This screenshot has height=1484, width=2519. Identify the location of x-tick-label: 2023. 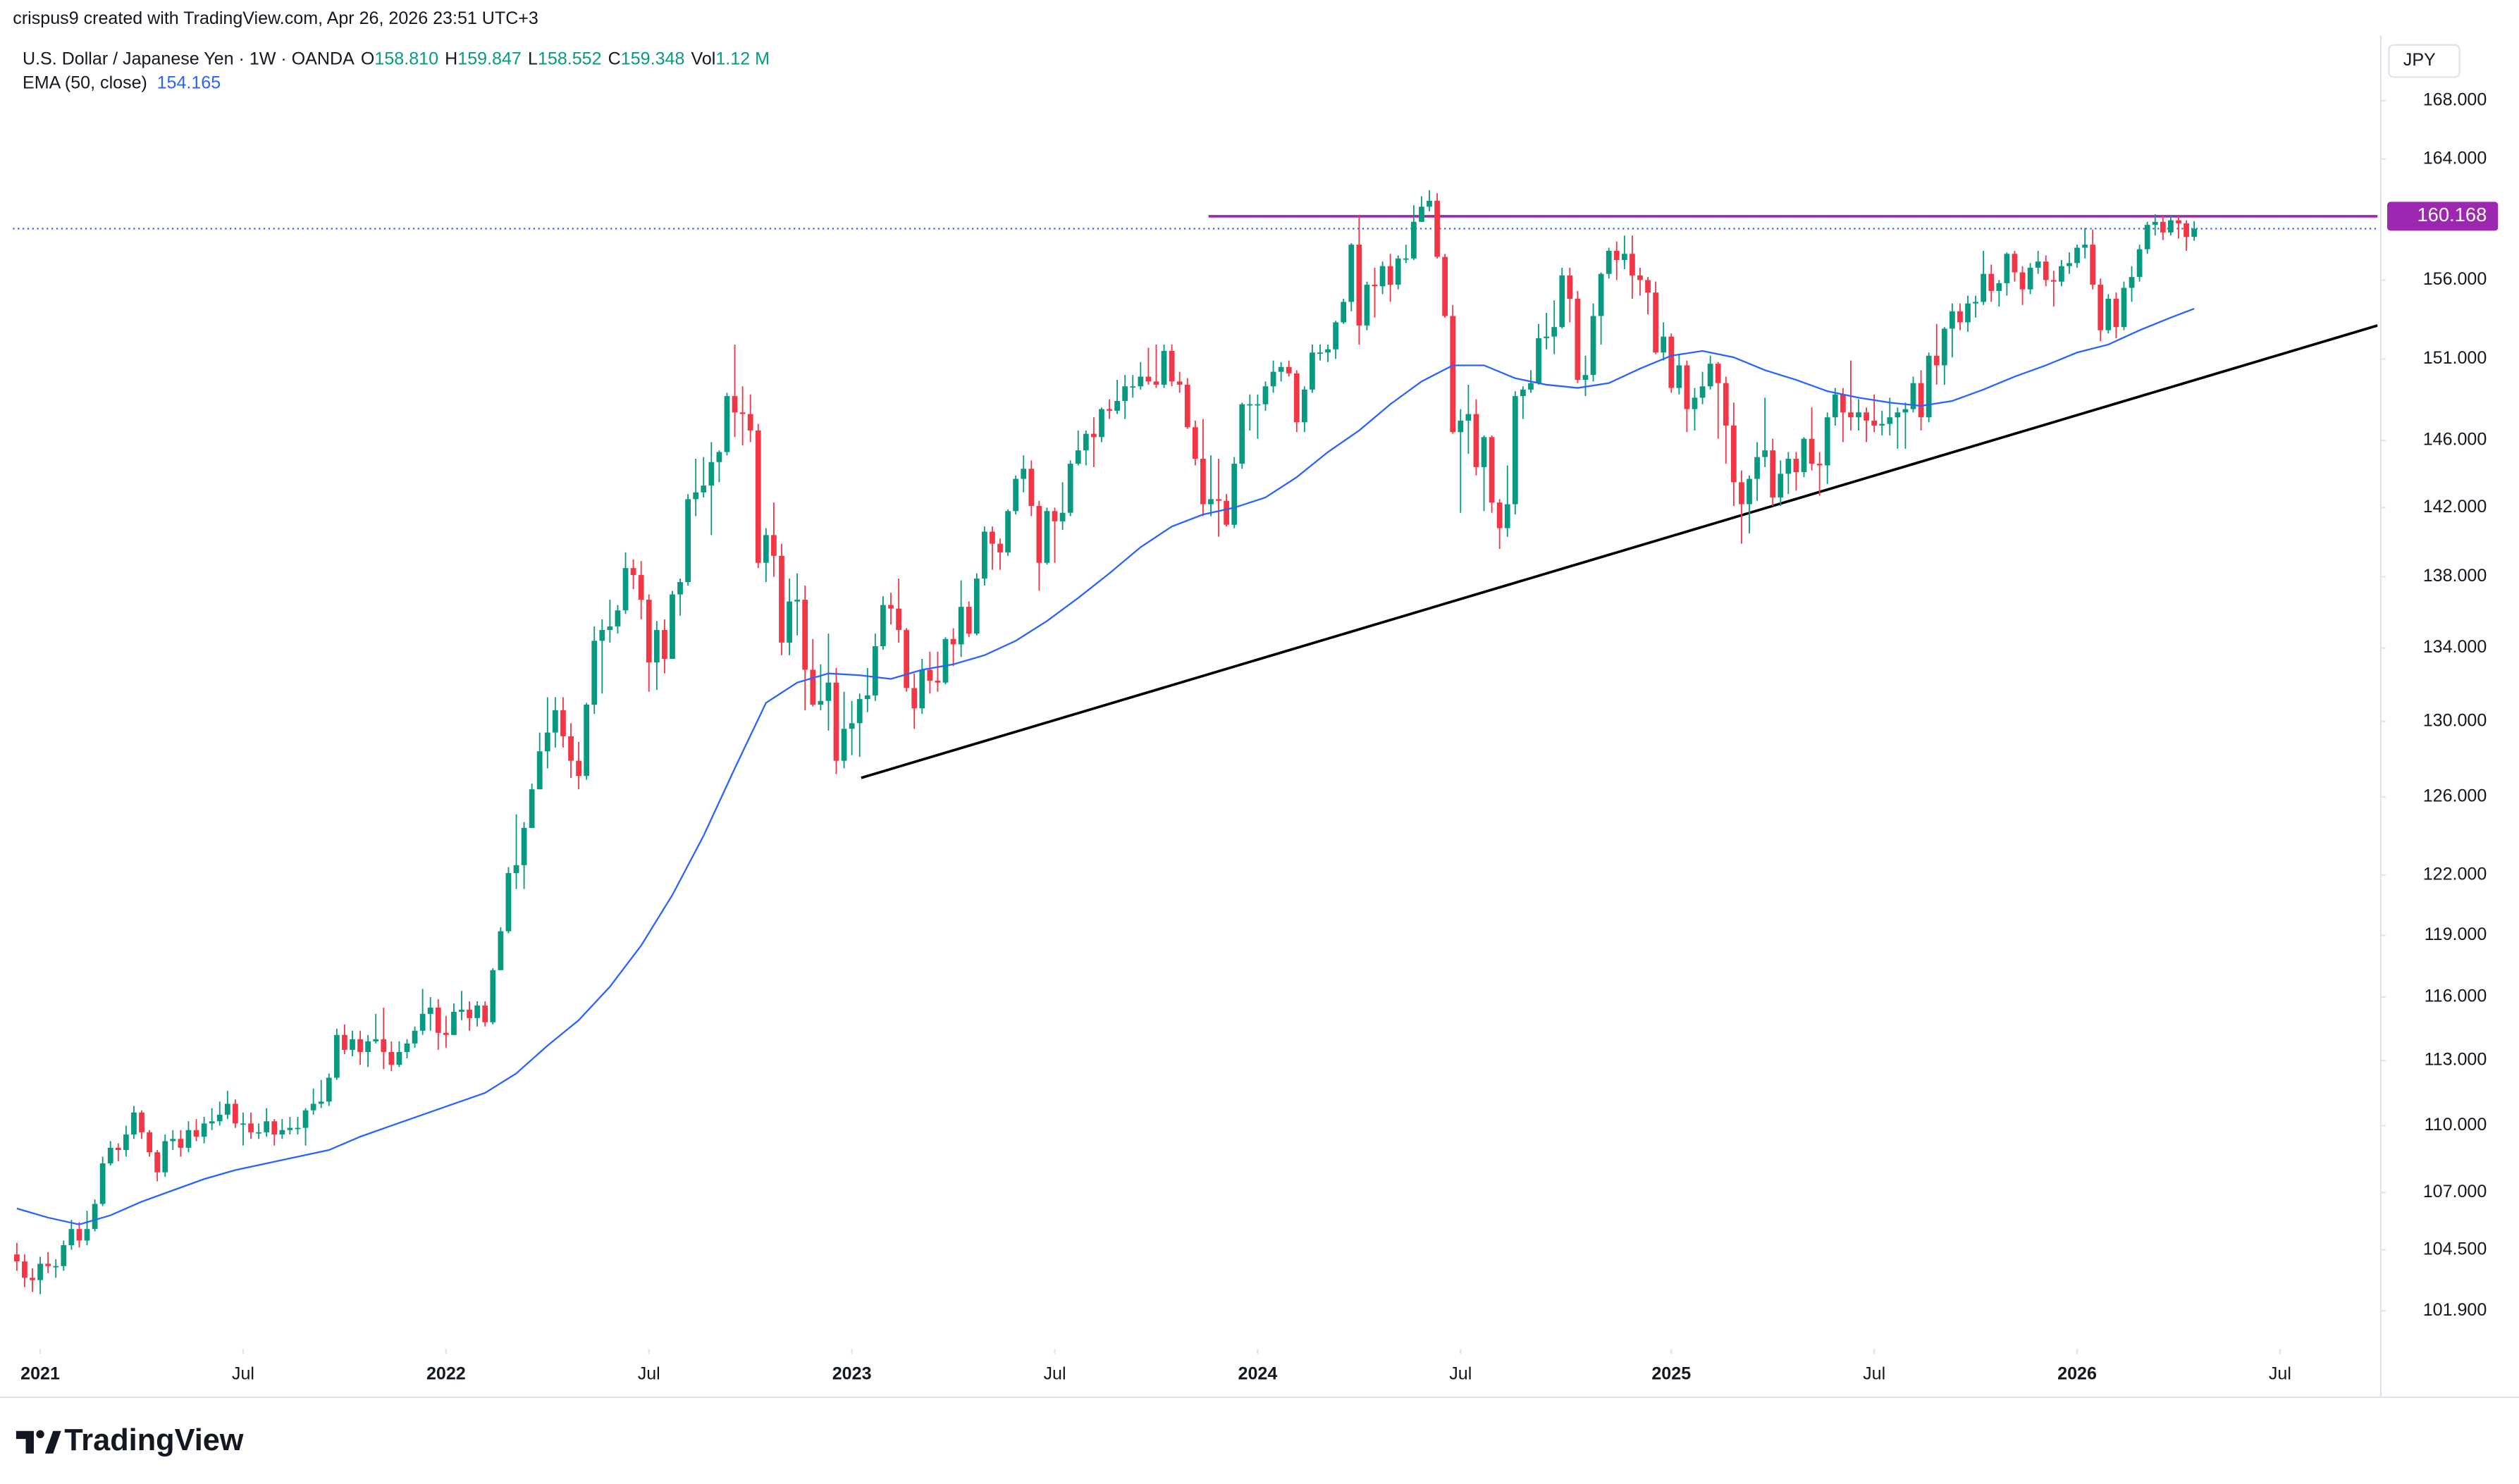
(852, 1374).